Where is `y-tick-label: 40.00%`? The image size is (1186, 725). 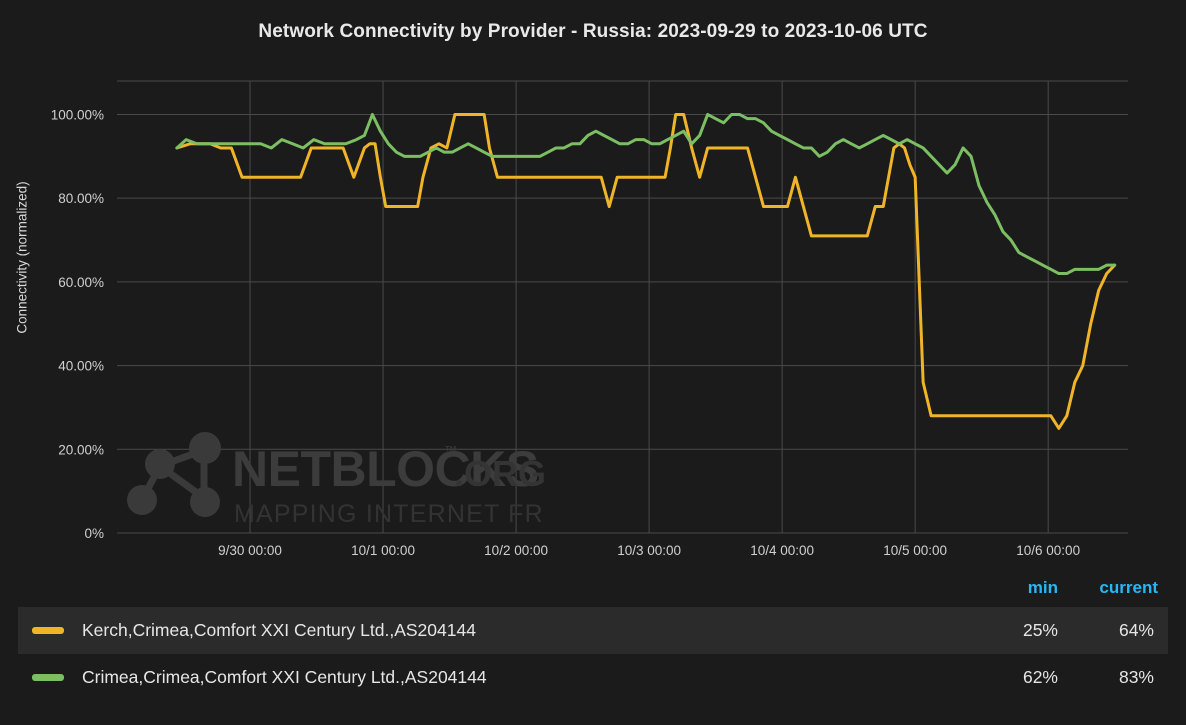 y-tick-label: 40.00% is located at coordinates (81, 366).